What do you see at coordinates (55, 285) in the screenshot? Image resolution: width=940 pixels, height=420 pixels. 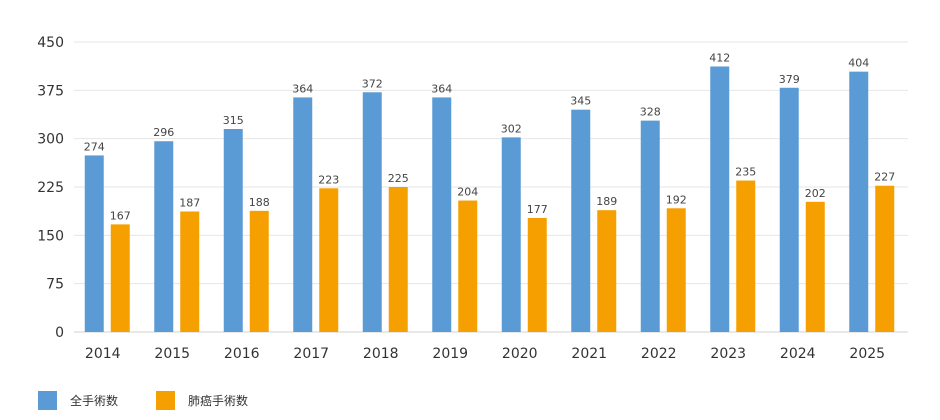 I see `y-tick-label: 75` at bounding box center [55, 285].